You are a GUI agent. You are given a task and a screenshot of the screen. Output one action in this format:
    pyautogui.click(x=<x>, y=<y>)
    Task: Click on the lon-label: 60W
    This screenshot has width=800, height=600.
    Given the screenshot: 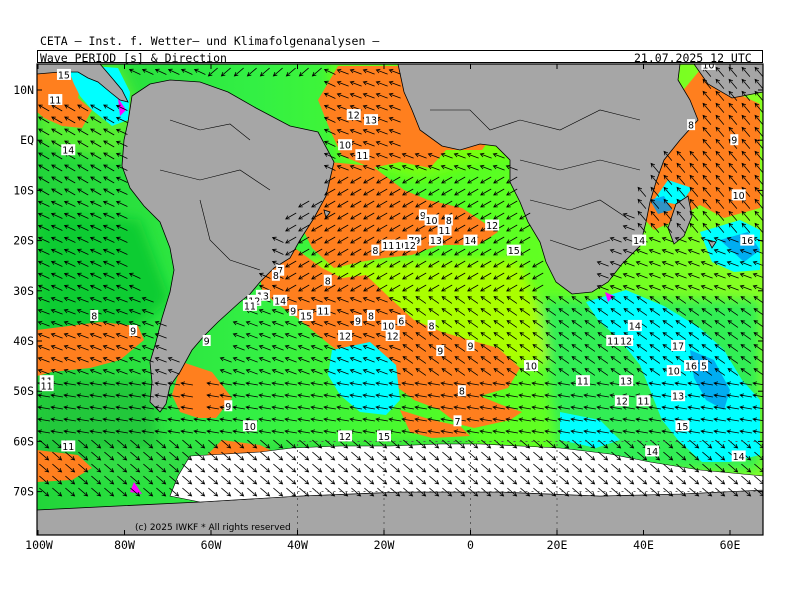 What is the action you would take?
    pyautogui.click(x=211, y=545)
    